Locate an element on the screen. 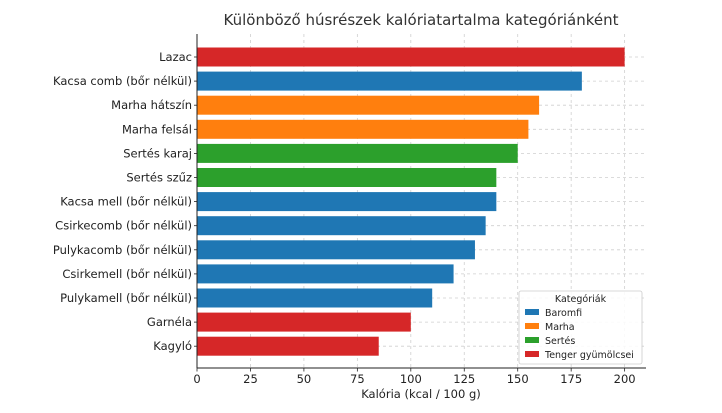 This screenshot has width=722, height=413. x-axis-label: Kalória (kcal / 100 g) is located at coordinates (421, 394).